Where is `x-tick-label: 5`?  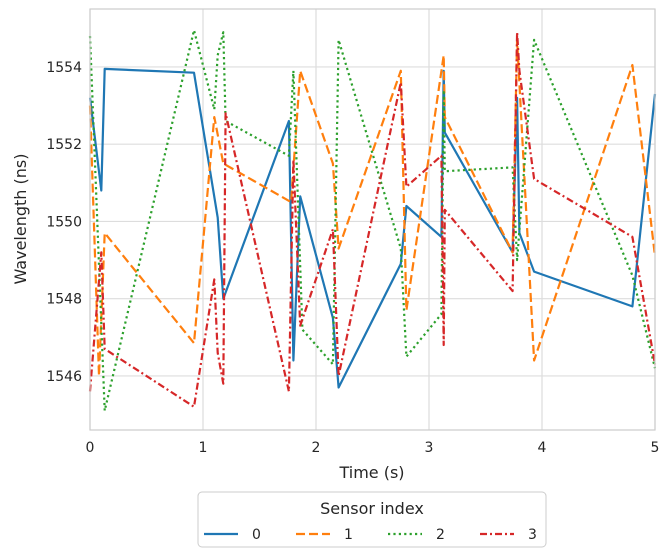
x-tick-label: 5 is located at coordinates (655, 448).